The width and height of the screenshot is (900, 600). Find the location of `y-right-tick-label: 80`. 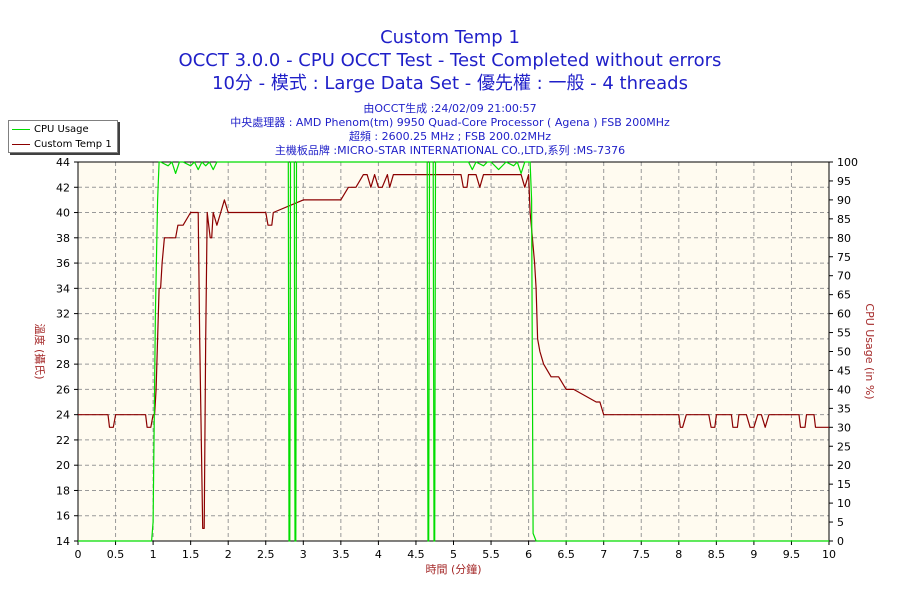

y-right-tick-label: 80 is located at coordinates (844, 238).